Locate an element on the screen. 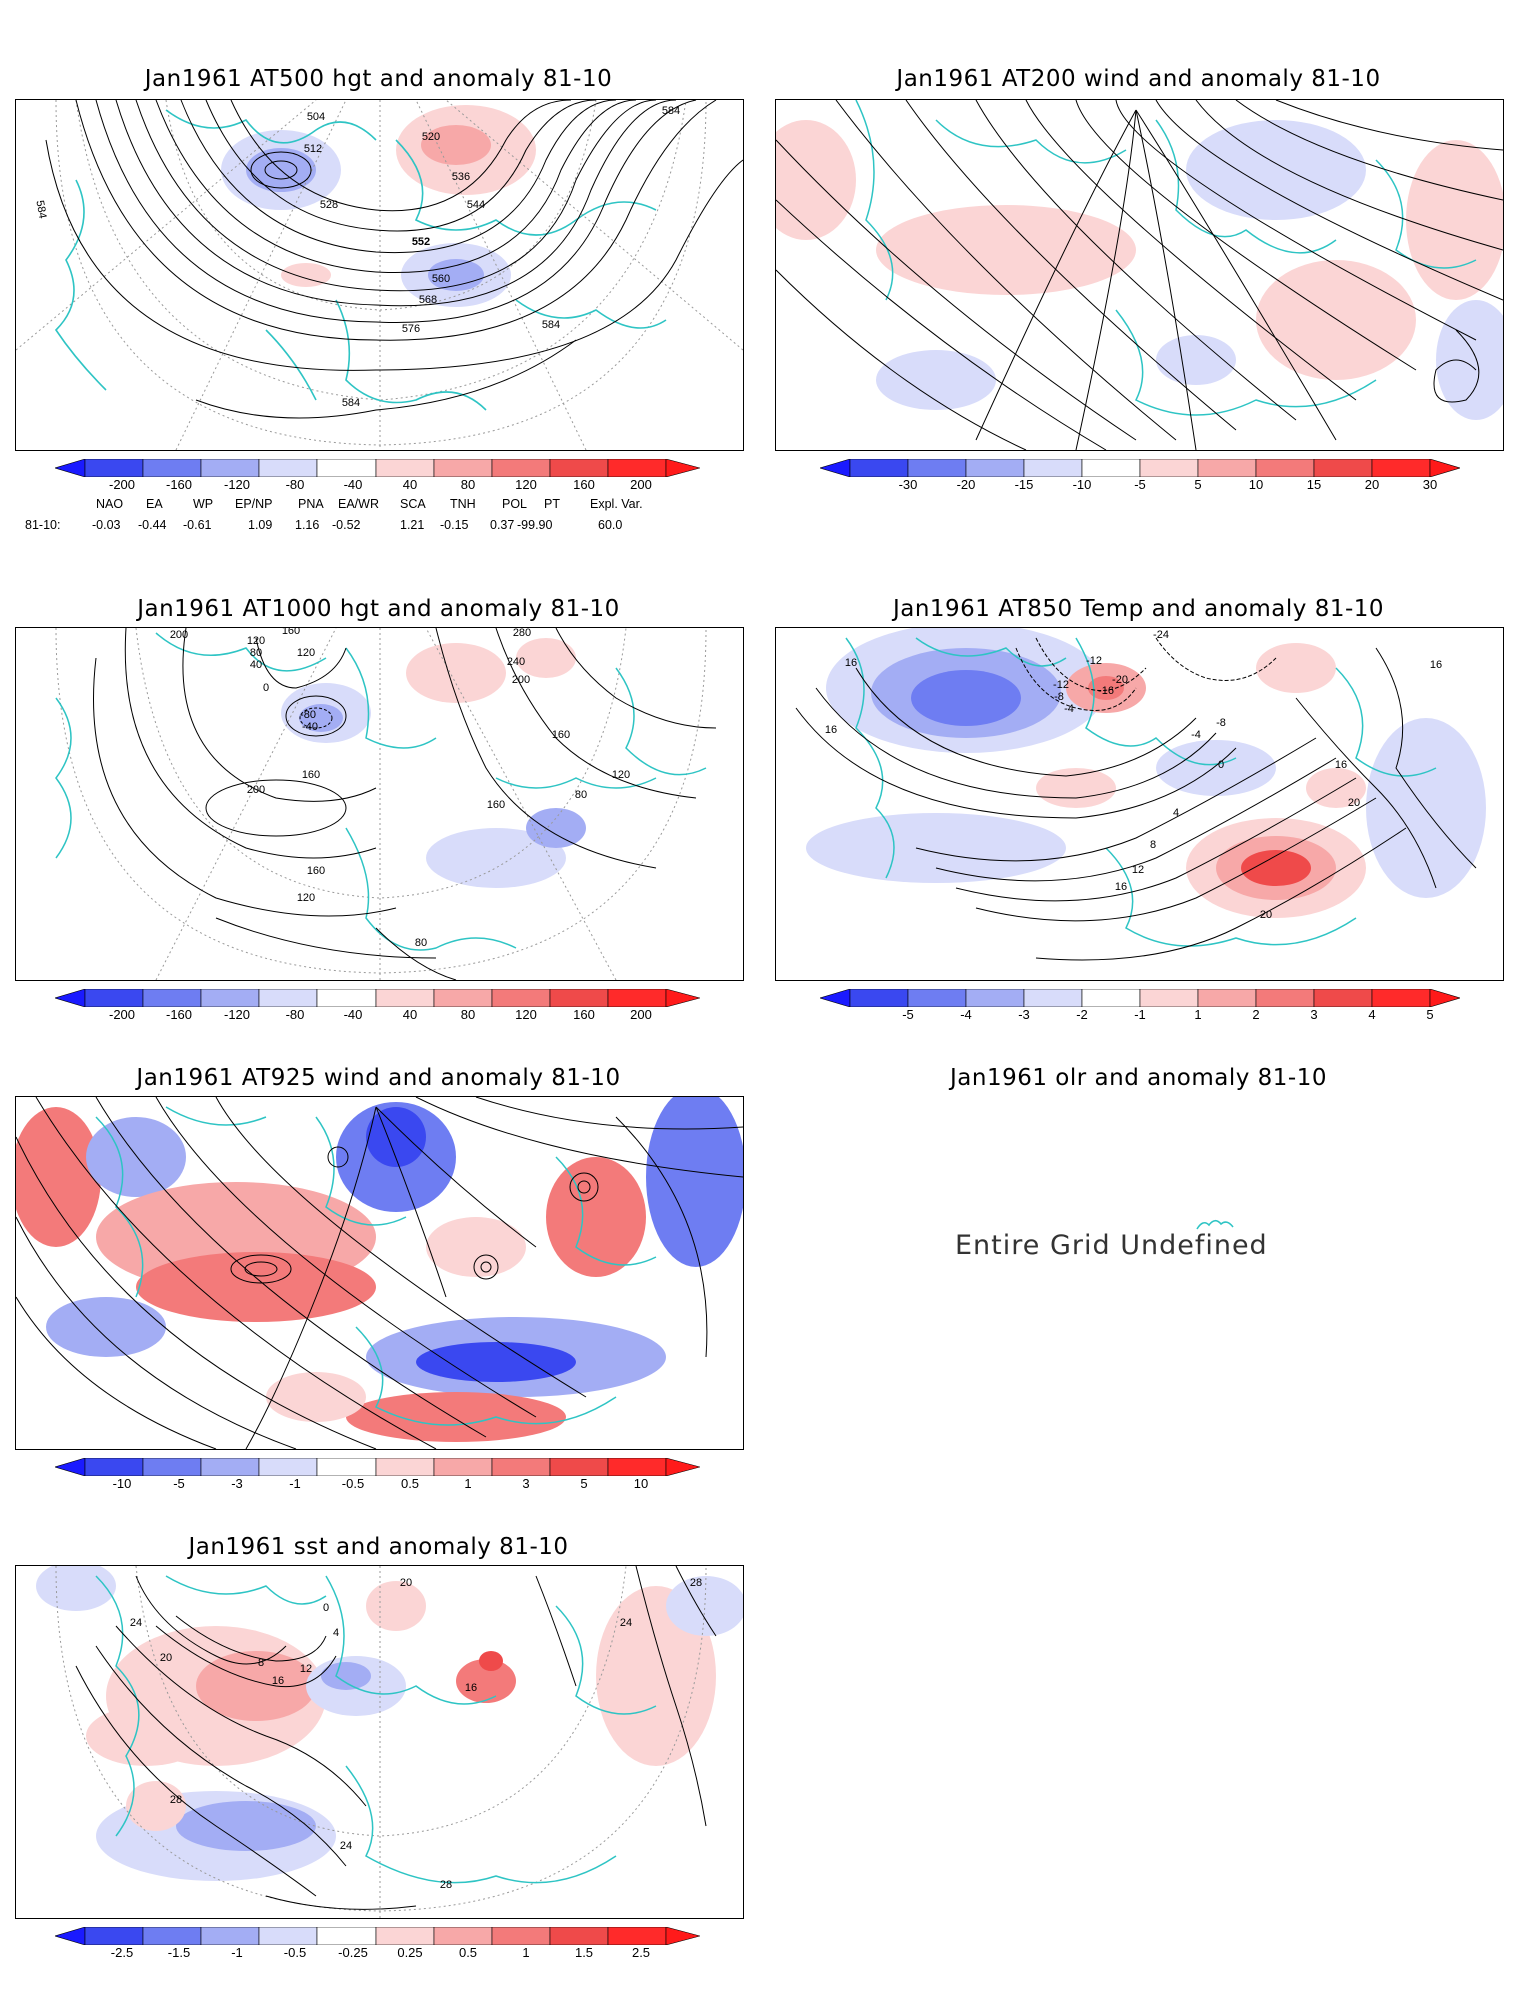 This screenshot has width=1520, height=2000. panel-title: Jan1961 sst and anomaly 81-10 is located at coordinates (378, 1547).